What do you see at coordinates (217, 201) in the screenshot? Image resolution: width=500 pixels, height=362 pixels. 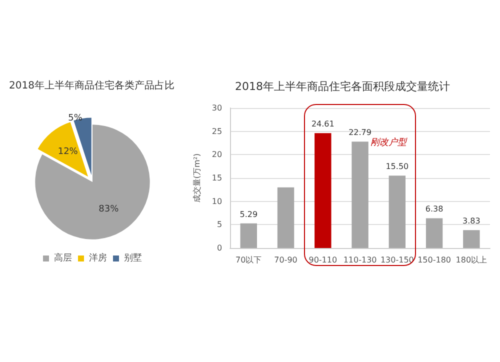 I see `y-tick-label: 10` at bounding box center [217, 201].